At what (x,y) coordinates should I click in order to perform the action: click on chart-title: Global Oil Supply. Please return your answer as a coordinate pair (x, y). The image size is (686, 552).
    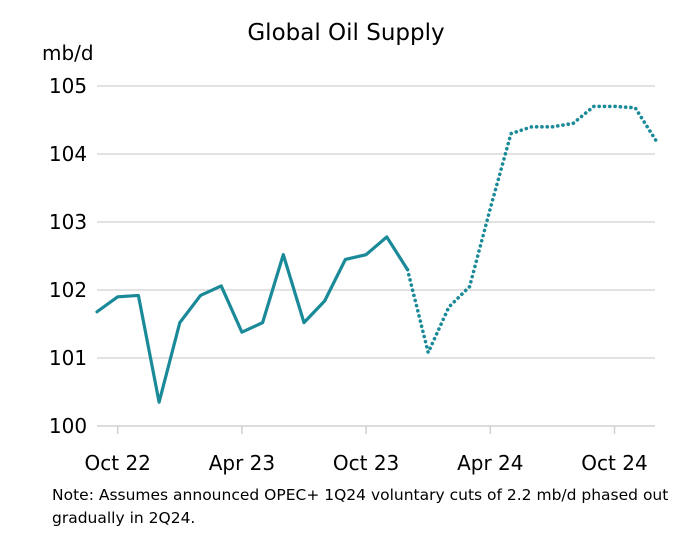
    Looking at the image, I should click on (345, 33).